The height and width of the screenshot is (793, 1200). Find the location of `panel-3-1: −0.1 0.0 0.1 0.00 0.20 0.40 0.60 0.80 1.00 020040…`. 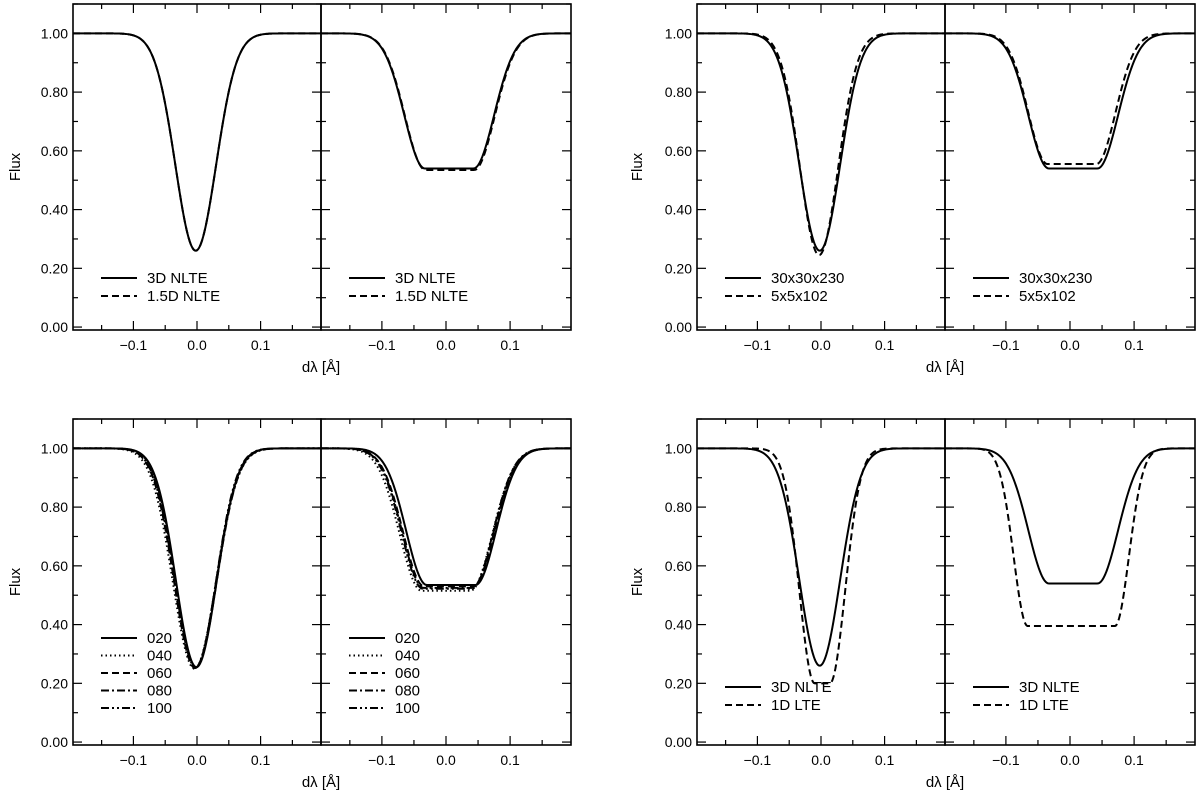

panel-3-1: −0.1 0.0 0.1 0.00 0.20 0.40 0.60 0.80 1.00 020040… is located at coordinates (181, 593).